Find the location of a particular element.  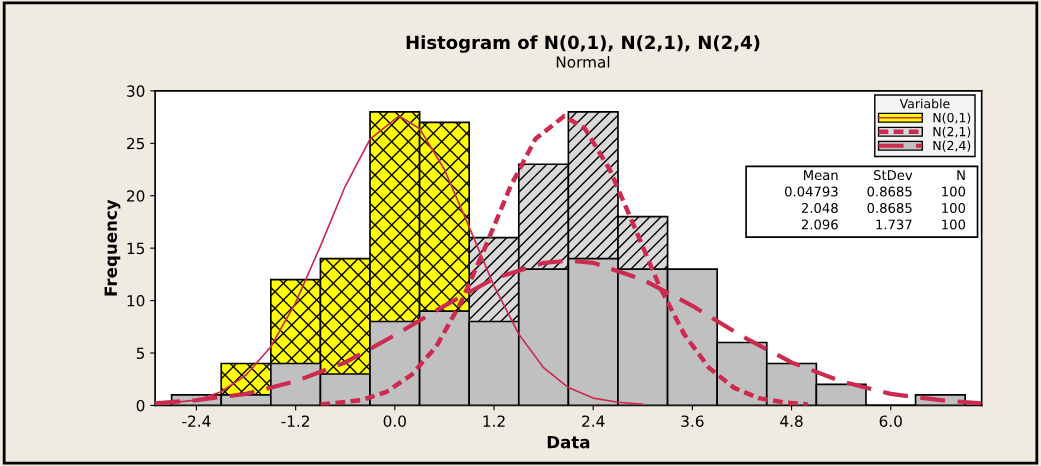

x-tick-label: 1.2 is located at coordinates (494, 421).